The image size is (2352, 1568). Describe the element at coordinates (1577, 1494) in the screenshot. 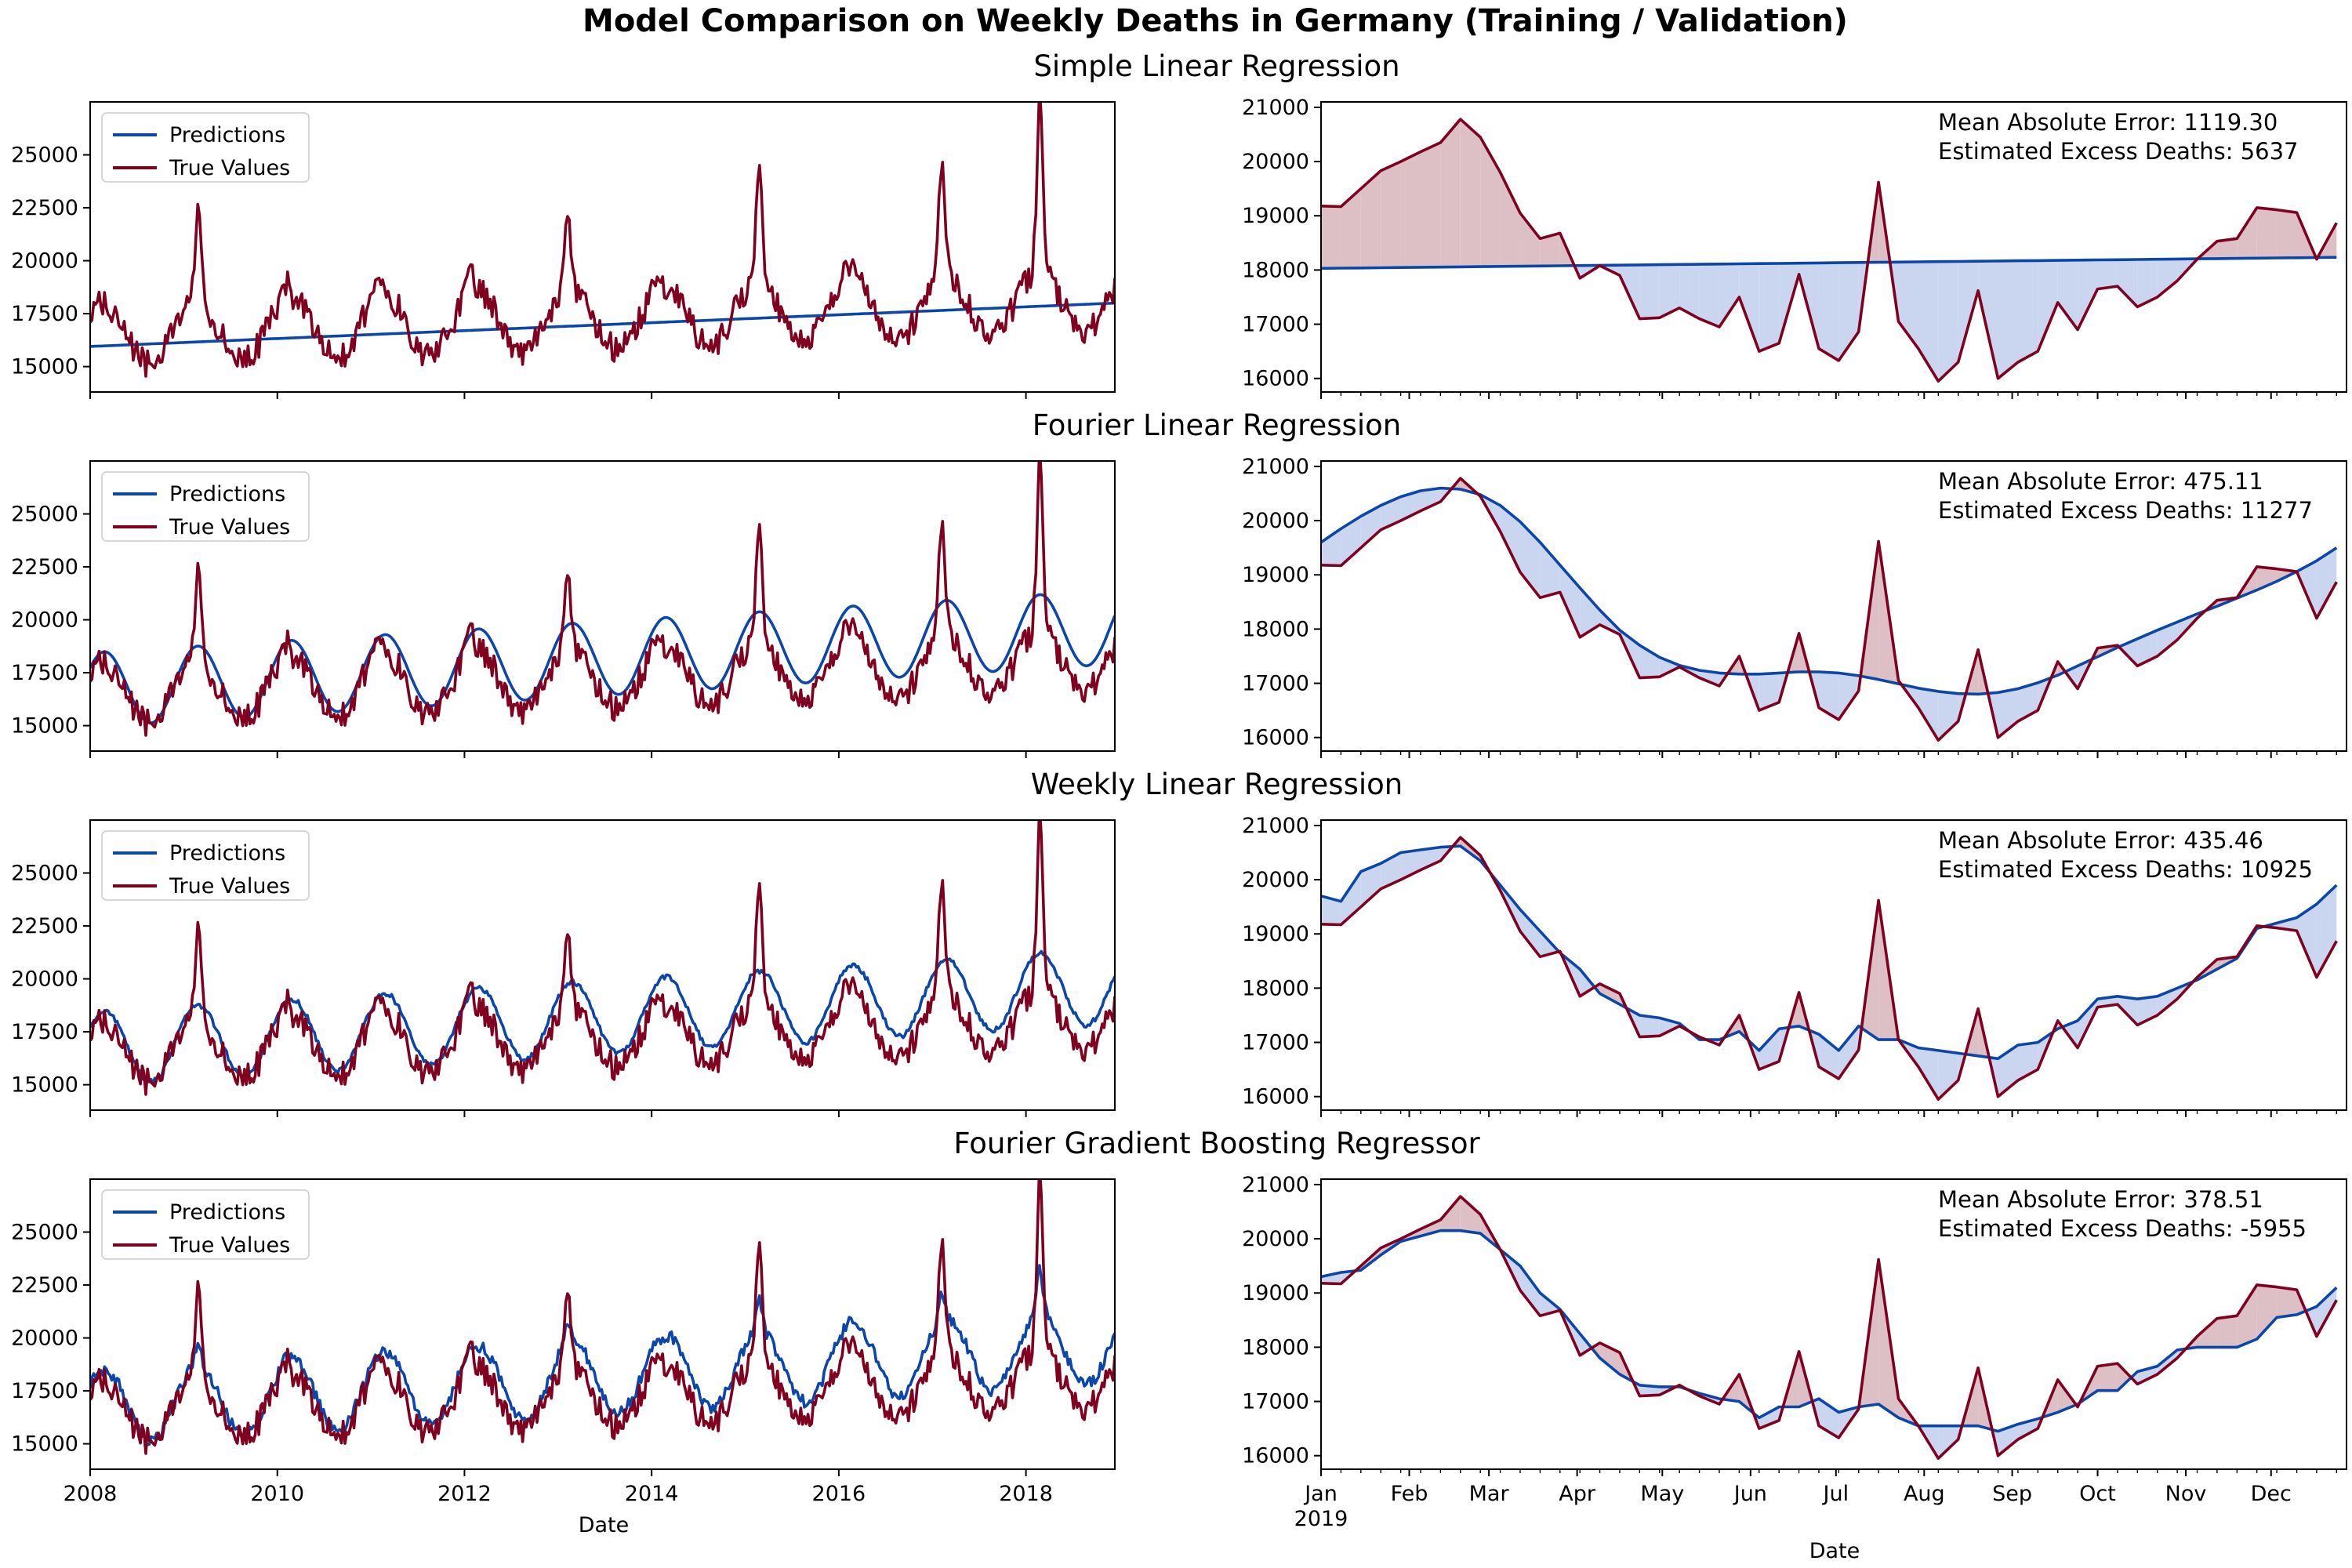

I see `x-tick-label: Apr` at that location.